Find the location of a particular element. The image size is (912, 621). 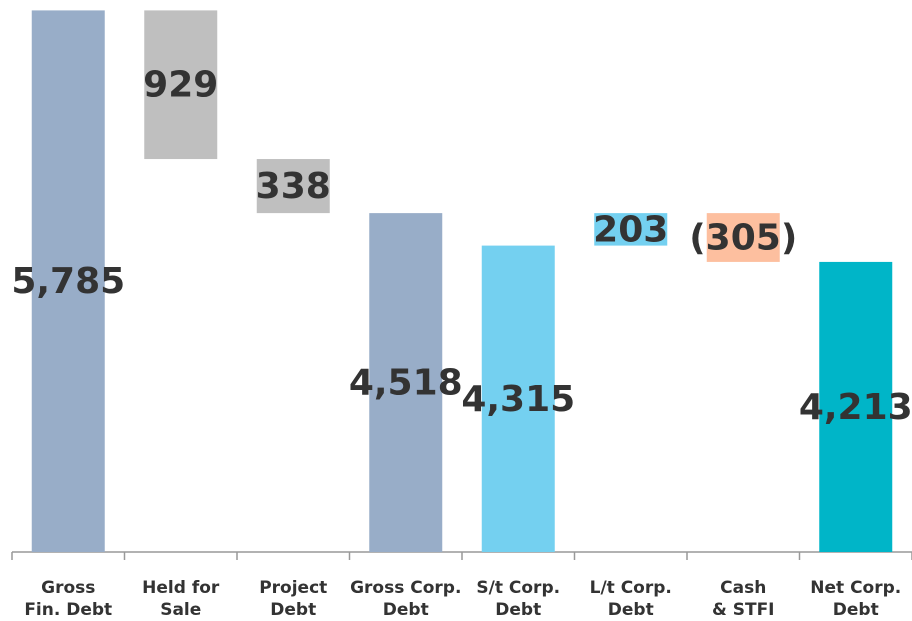

x-tick-label: Net Corp. is located at coordinates (855, 588).